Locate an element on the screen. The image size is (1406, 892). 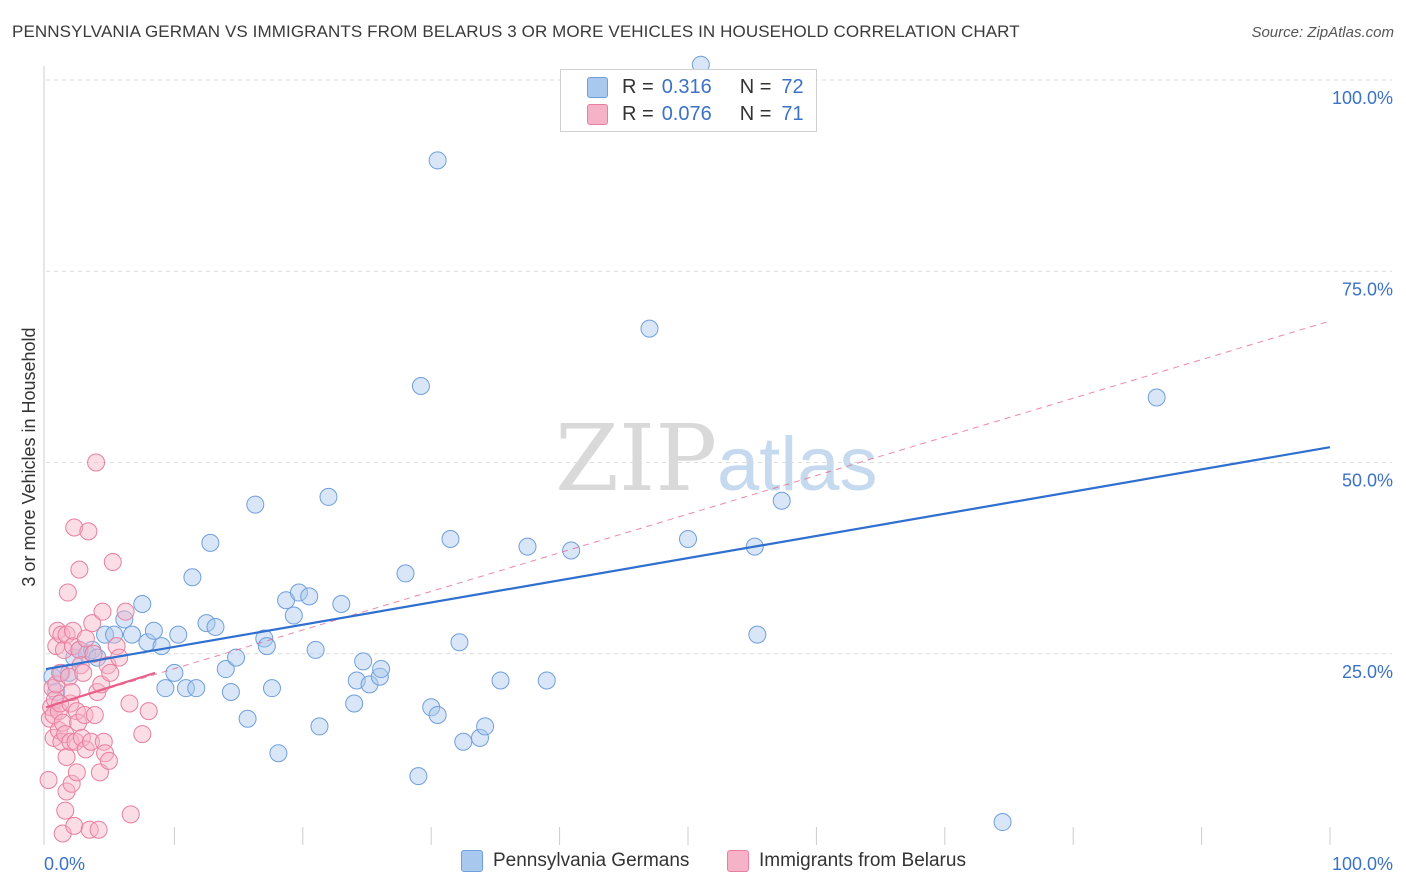
watermark: ZIP atlas is located at coordinates (716, 458).